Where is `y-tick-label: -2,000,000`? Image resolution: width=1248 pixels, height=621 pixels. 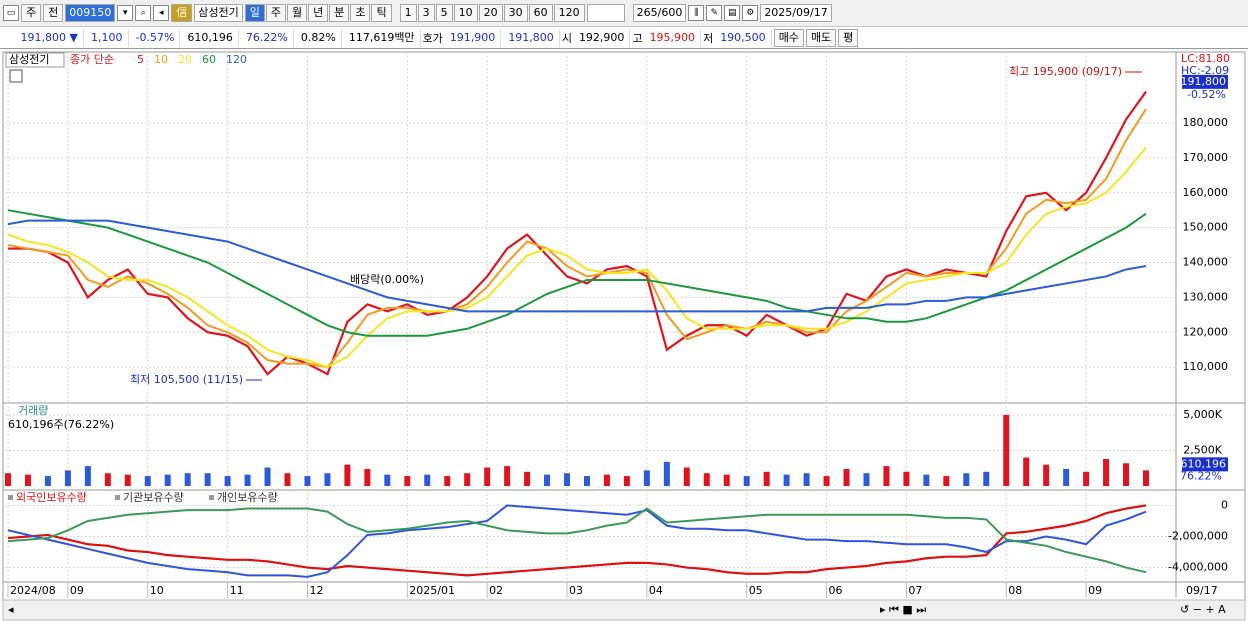 y-tick-label: -2,000,000 is located at coordinates (1198, 536).